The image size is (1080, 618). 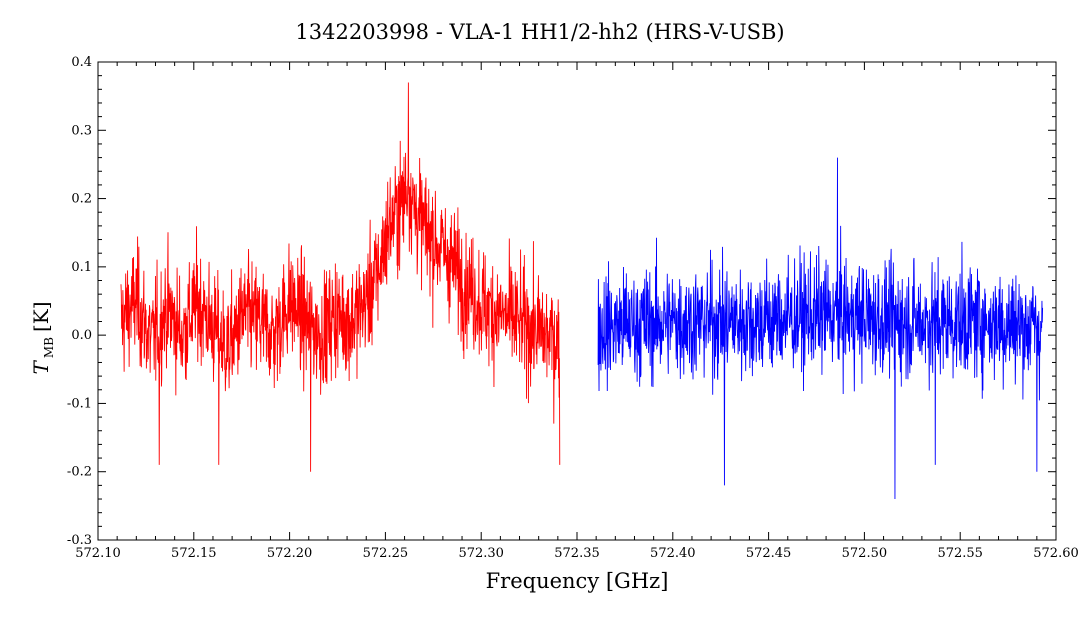 I want to click on y-tick-label: 0.4, so click(x=81, y=62).